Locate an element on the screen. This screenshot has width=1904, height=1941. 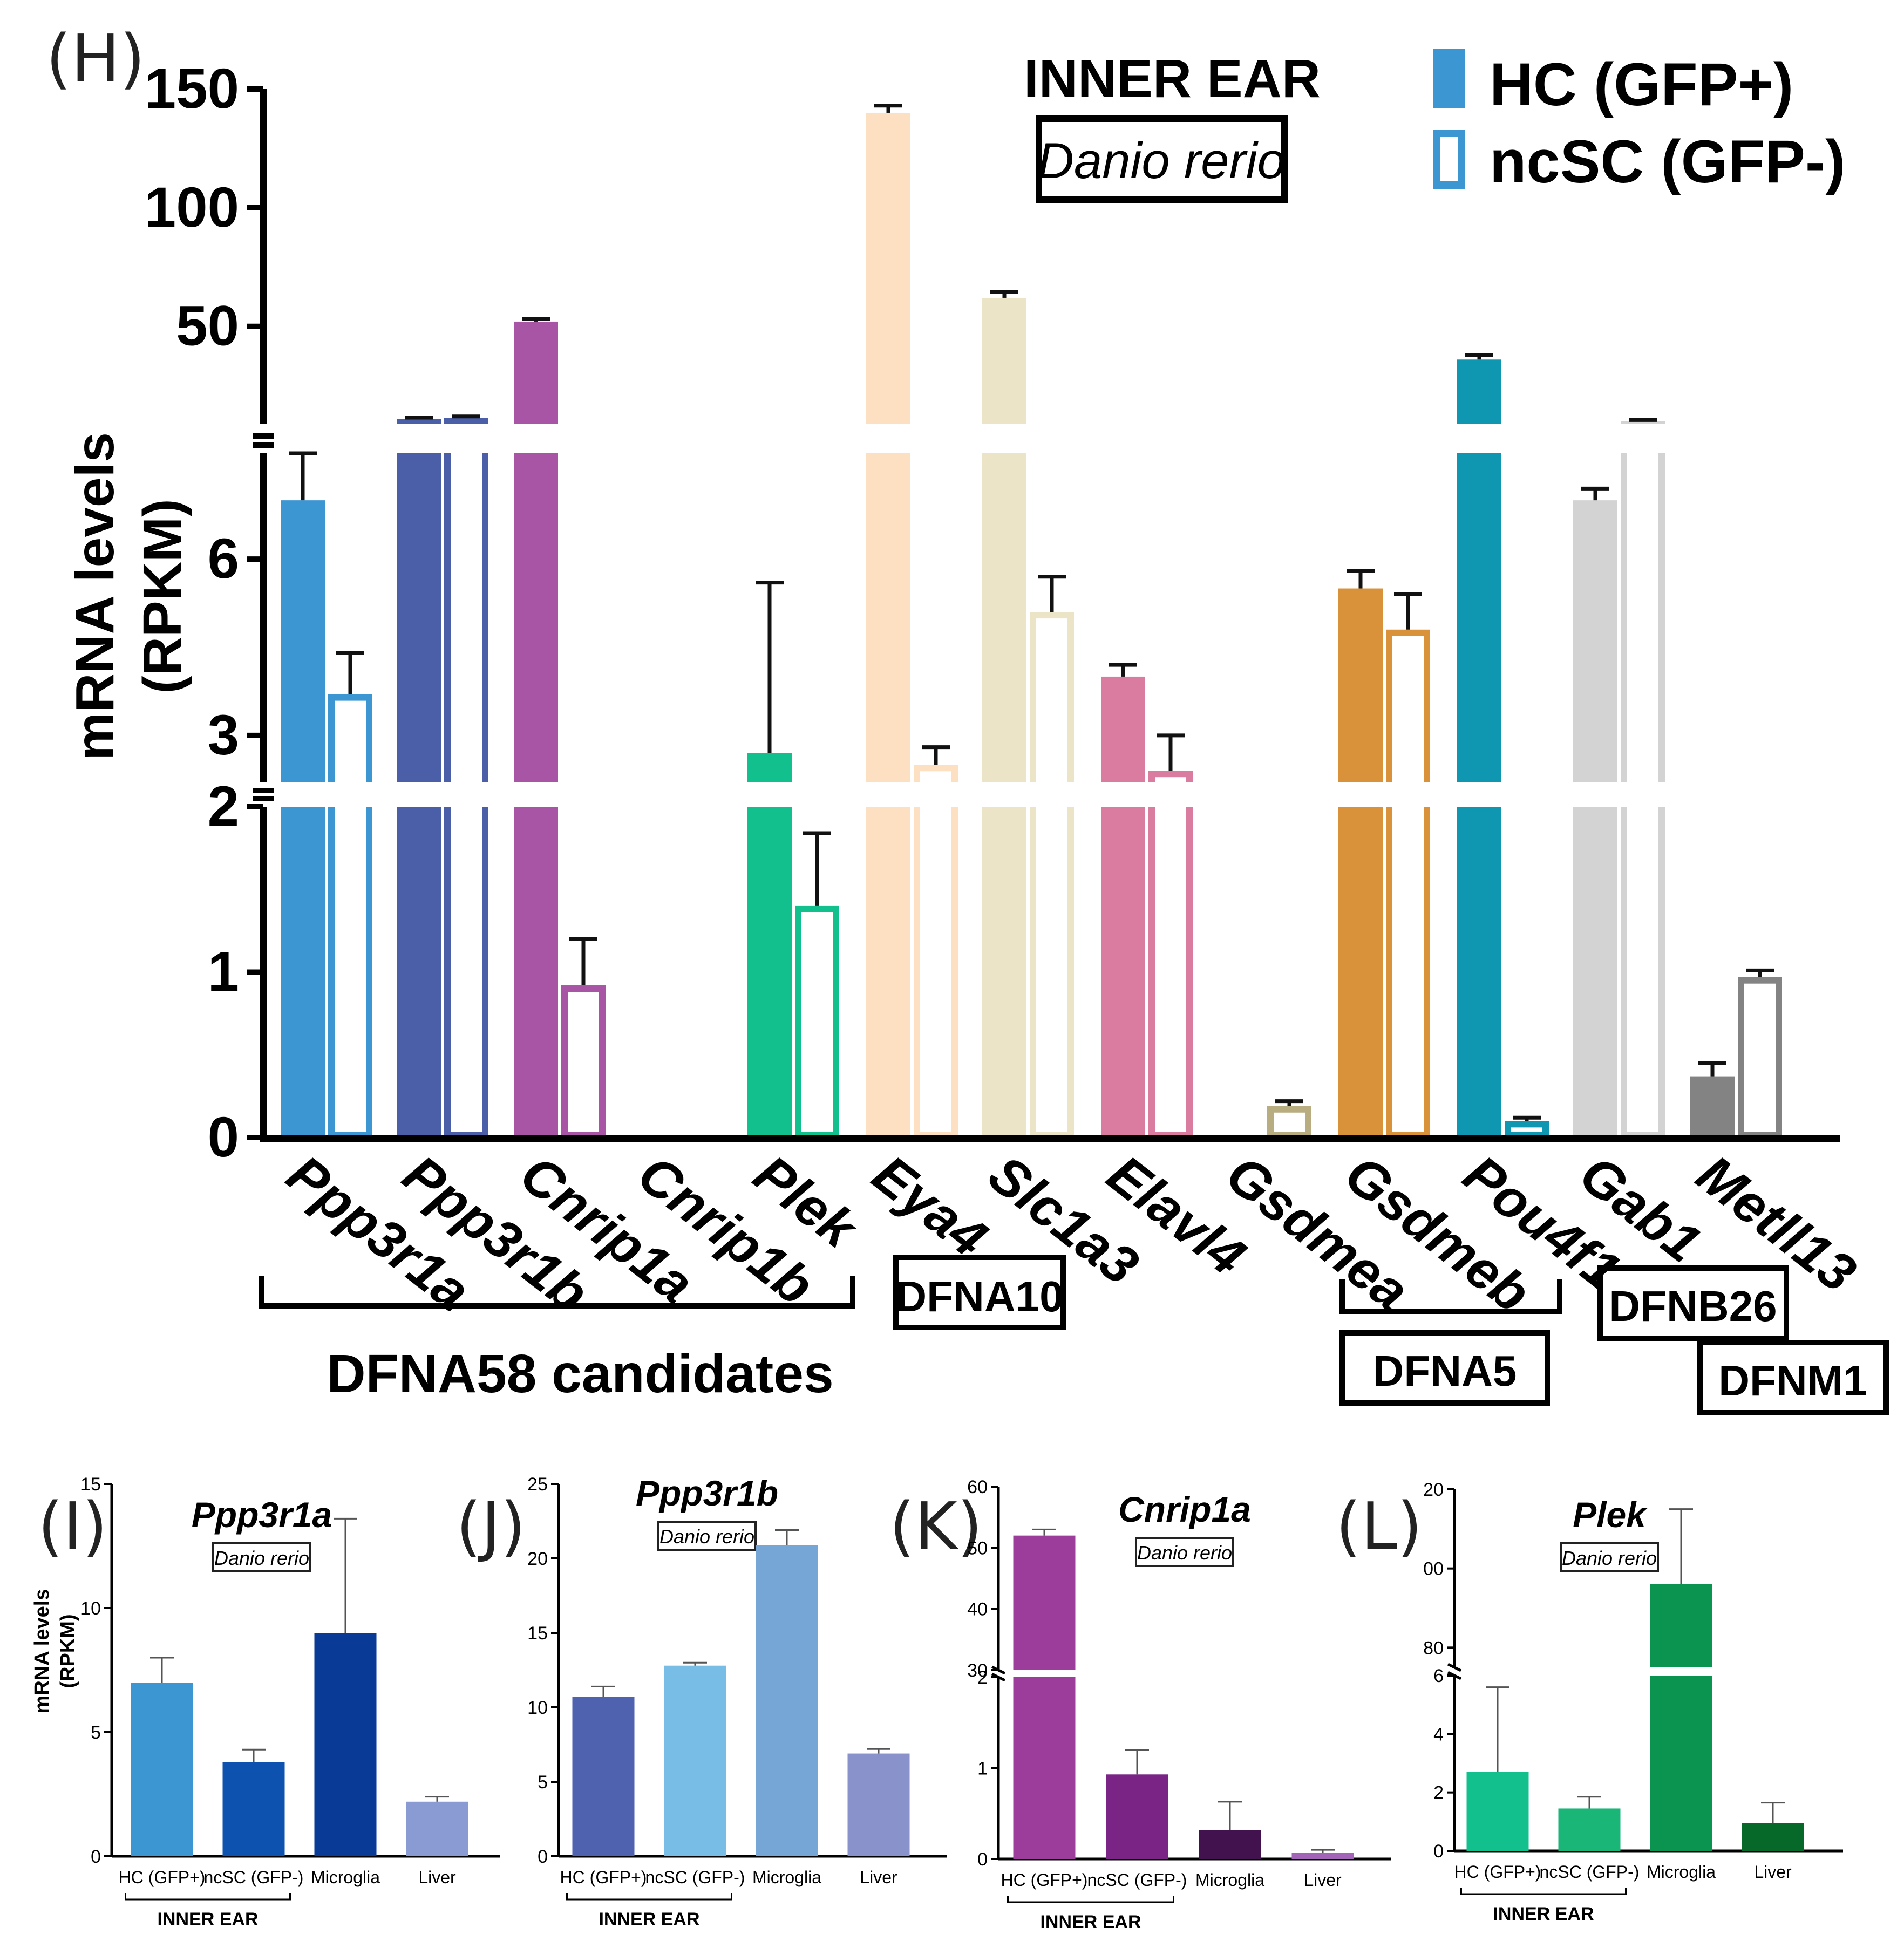
panel-title: Ppp3r1b is located at coordinates (707, 1493).